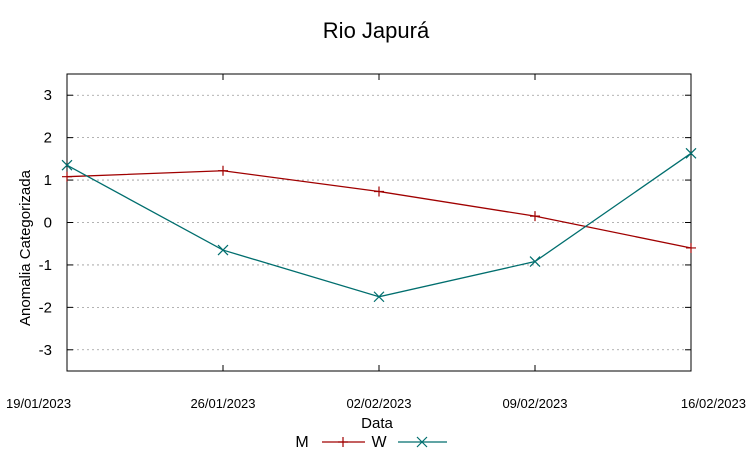  Describe the element at coordinates (48, 223) in the screenshot. I see `y-tick-label: 0` at that location.